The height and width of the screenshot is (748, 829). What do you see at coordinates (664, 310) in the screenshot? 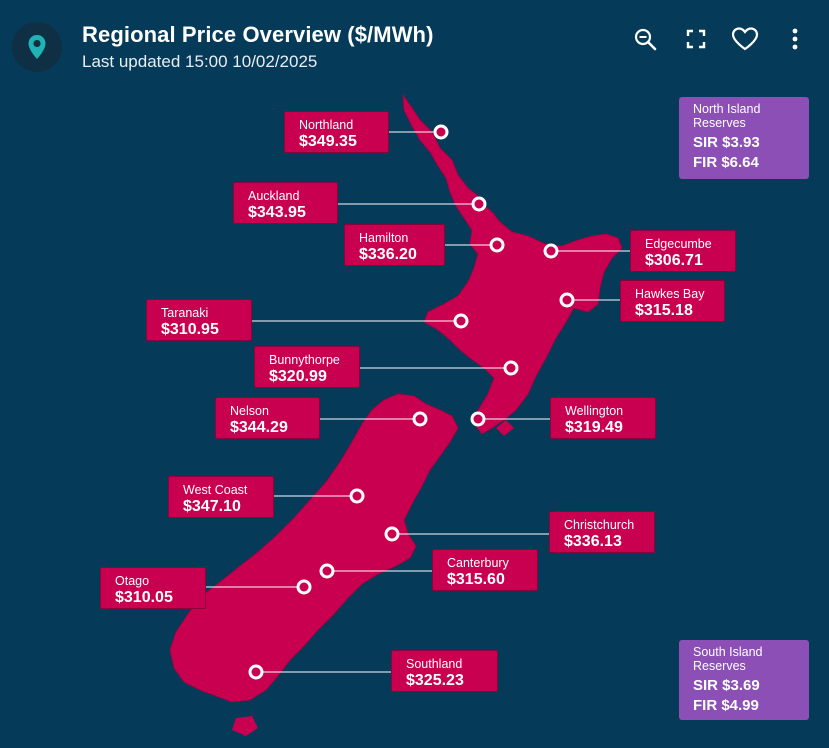
I see `region-price: $315.18` at bounding box center [664, 310].